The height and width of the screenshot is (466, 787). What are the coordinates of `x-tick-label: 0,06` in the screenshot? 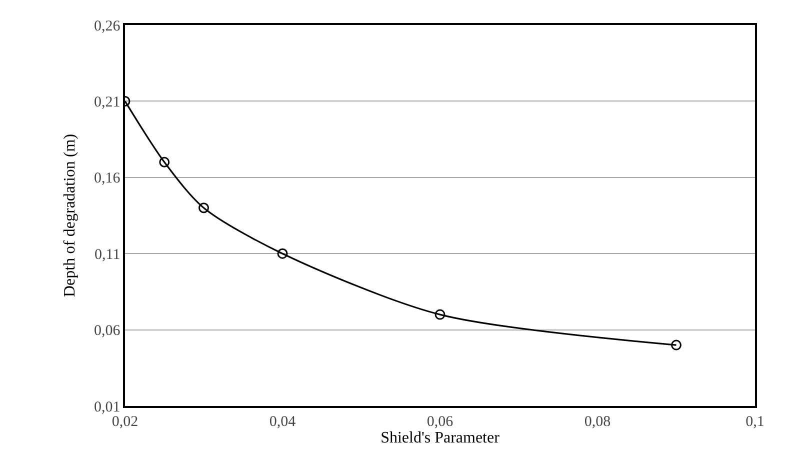 It's located at (440, 422).